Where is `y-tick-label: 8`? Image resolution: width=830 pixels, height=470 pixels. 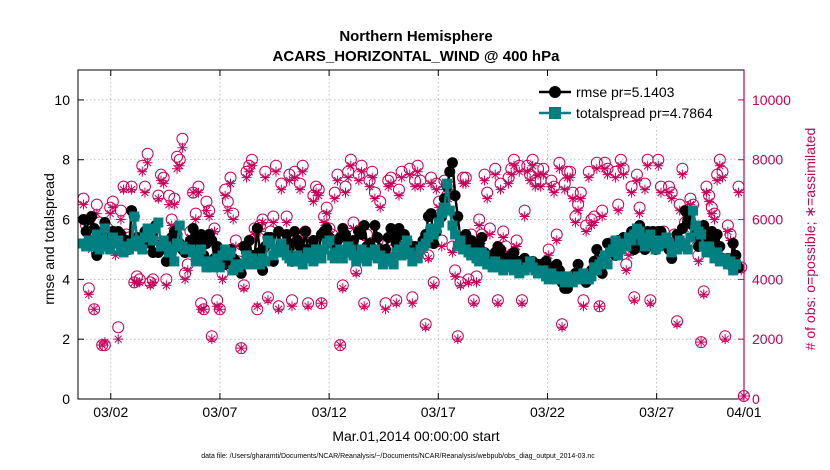
y-tick-label: 8 is located at coordinates (66, 160).